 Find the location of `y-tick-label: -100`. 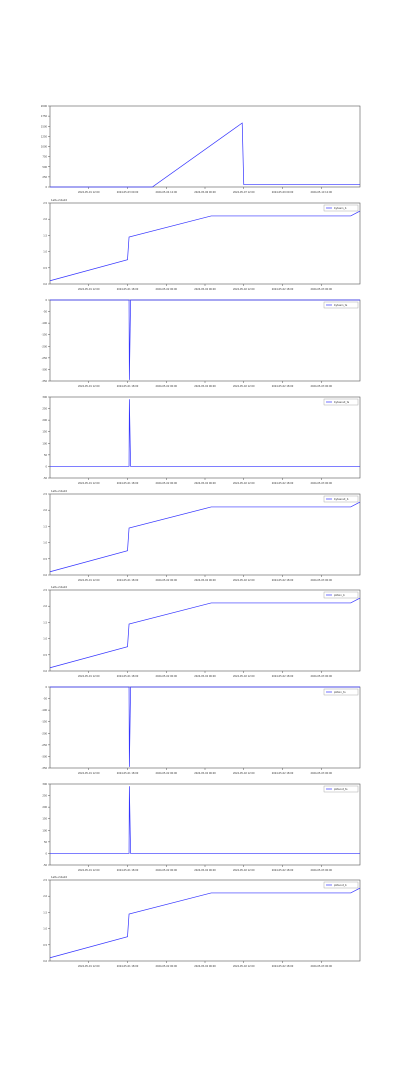

y-tick-label: -100 is located at coordinates (45, 710).